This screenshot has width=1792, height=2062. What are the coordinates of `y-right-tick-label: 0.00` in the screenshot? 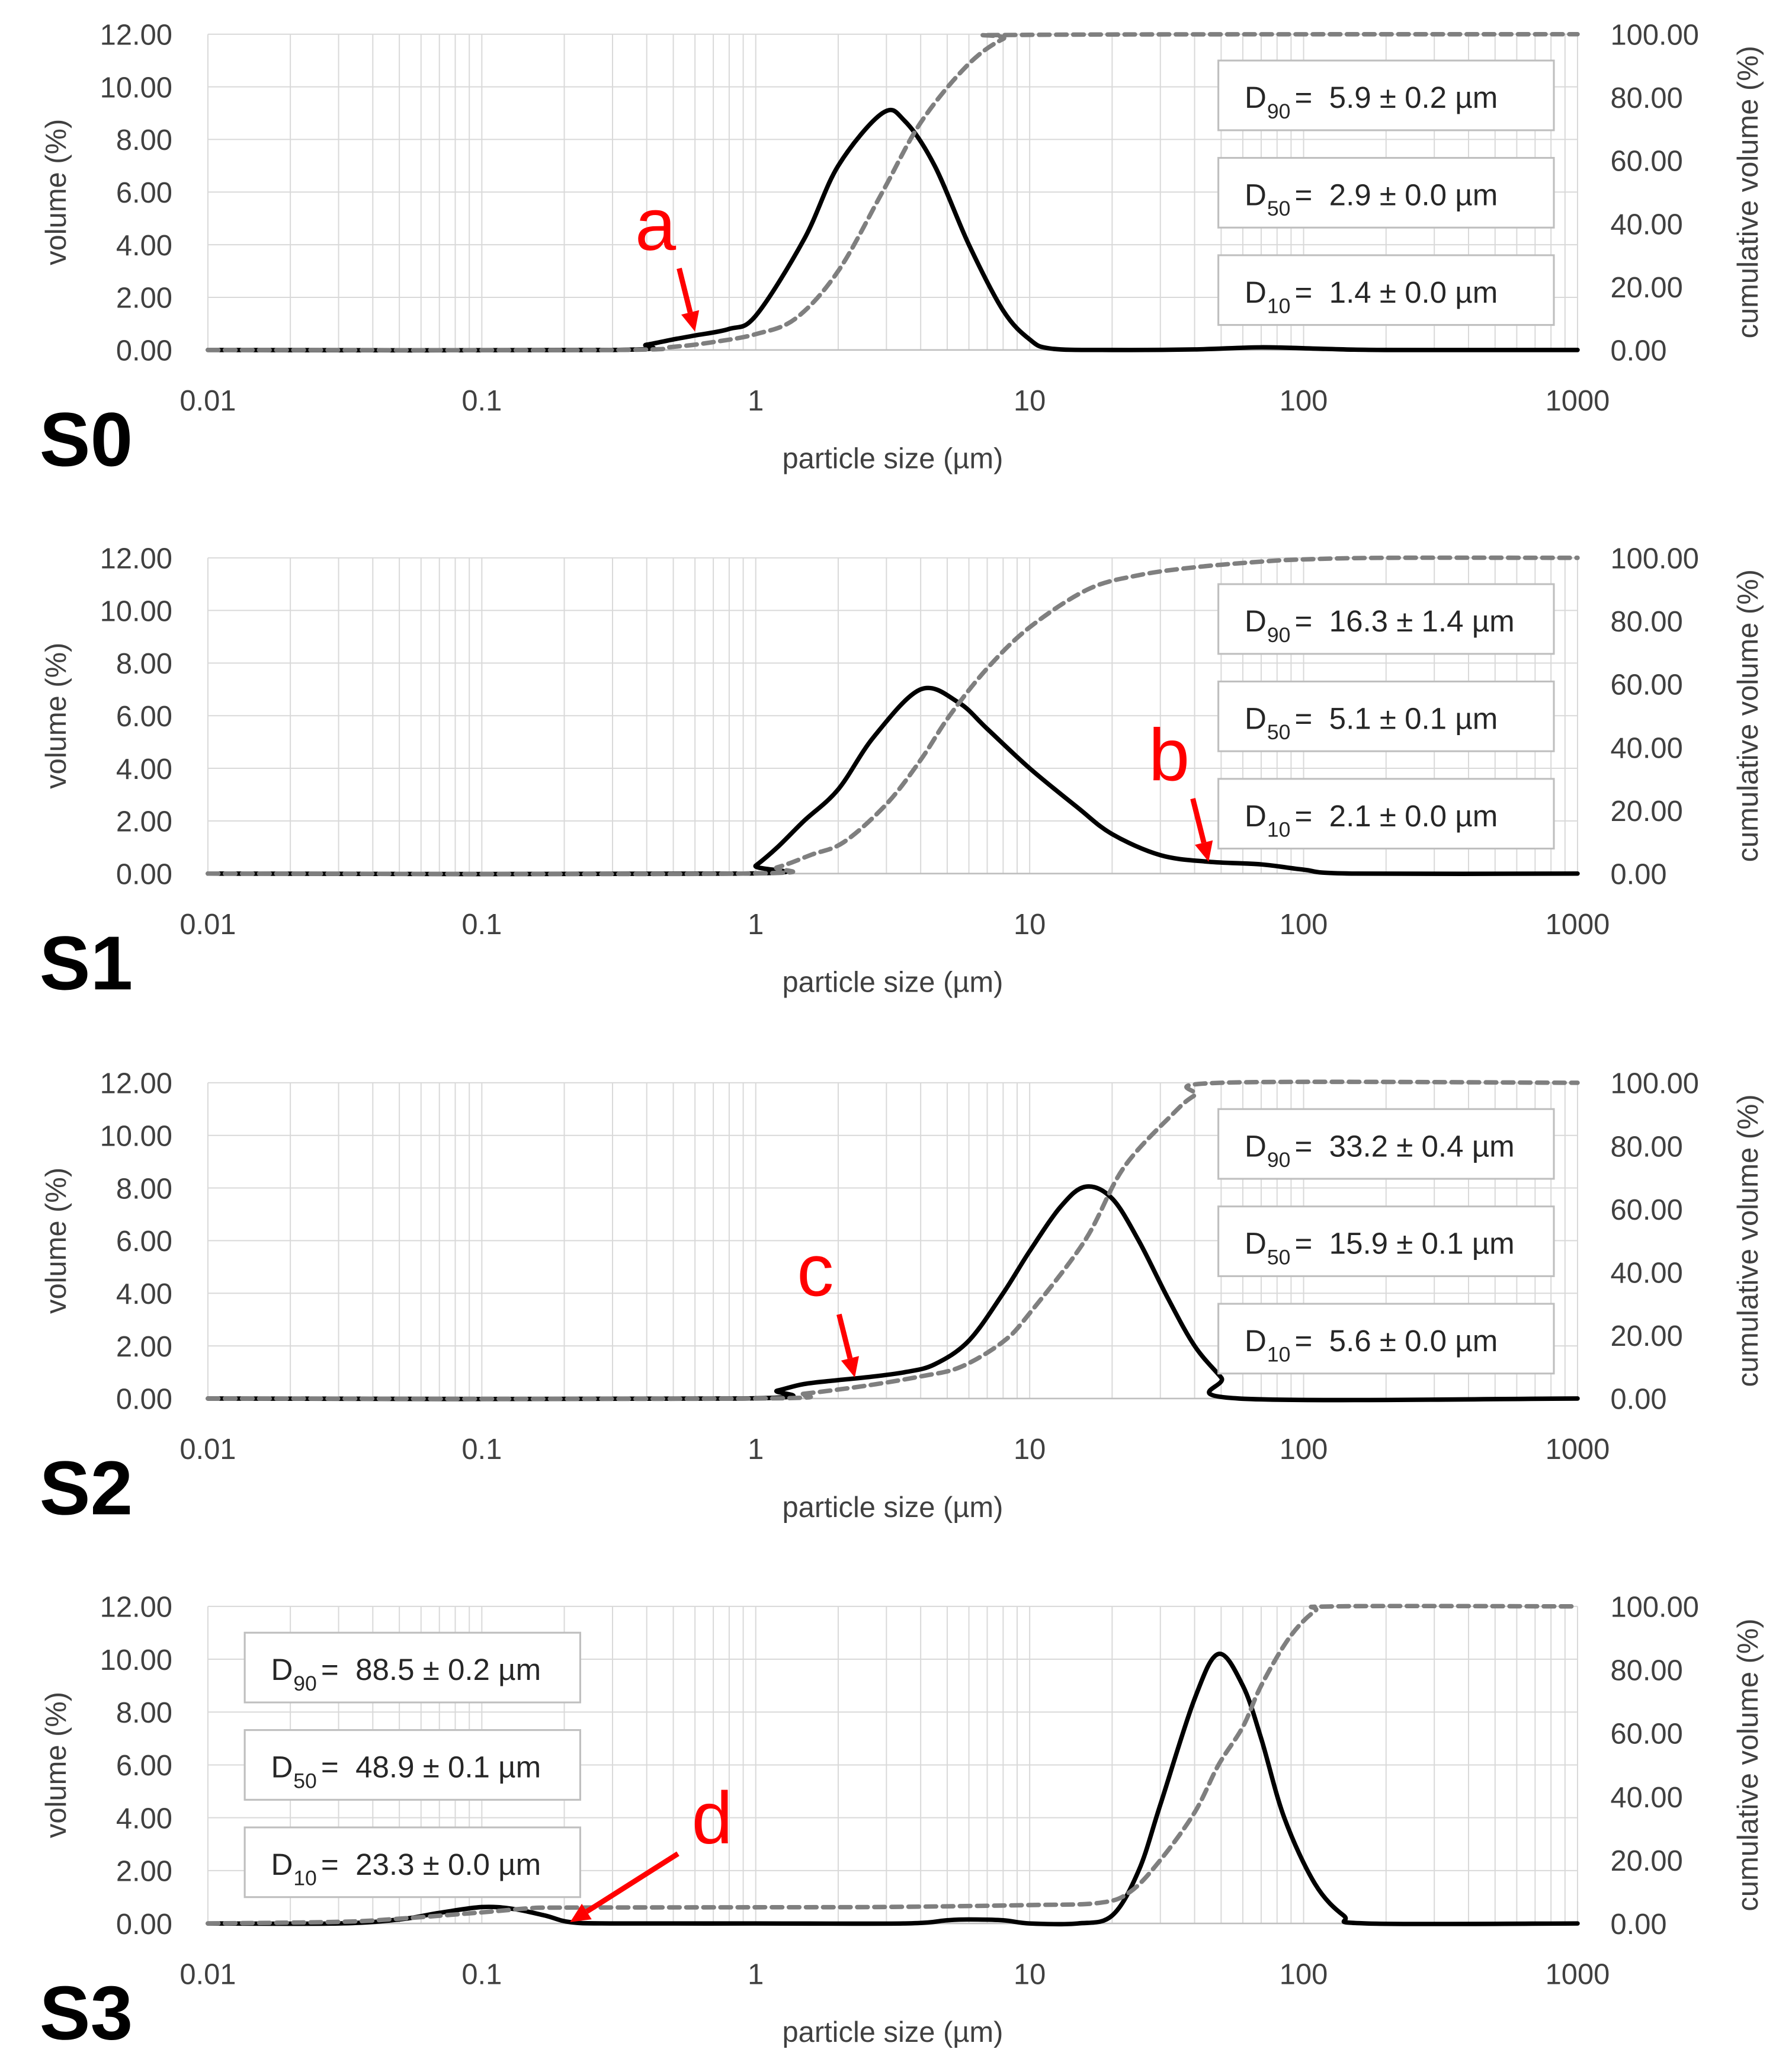 It's located at (1639, 351).